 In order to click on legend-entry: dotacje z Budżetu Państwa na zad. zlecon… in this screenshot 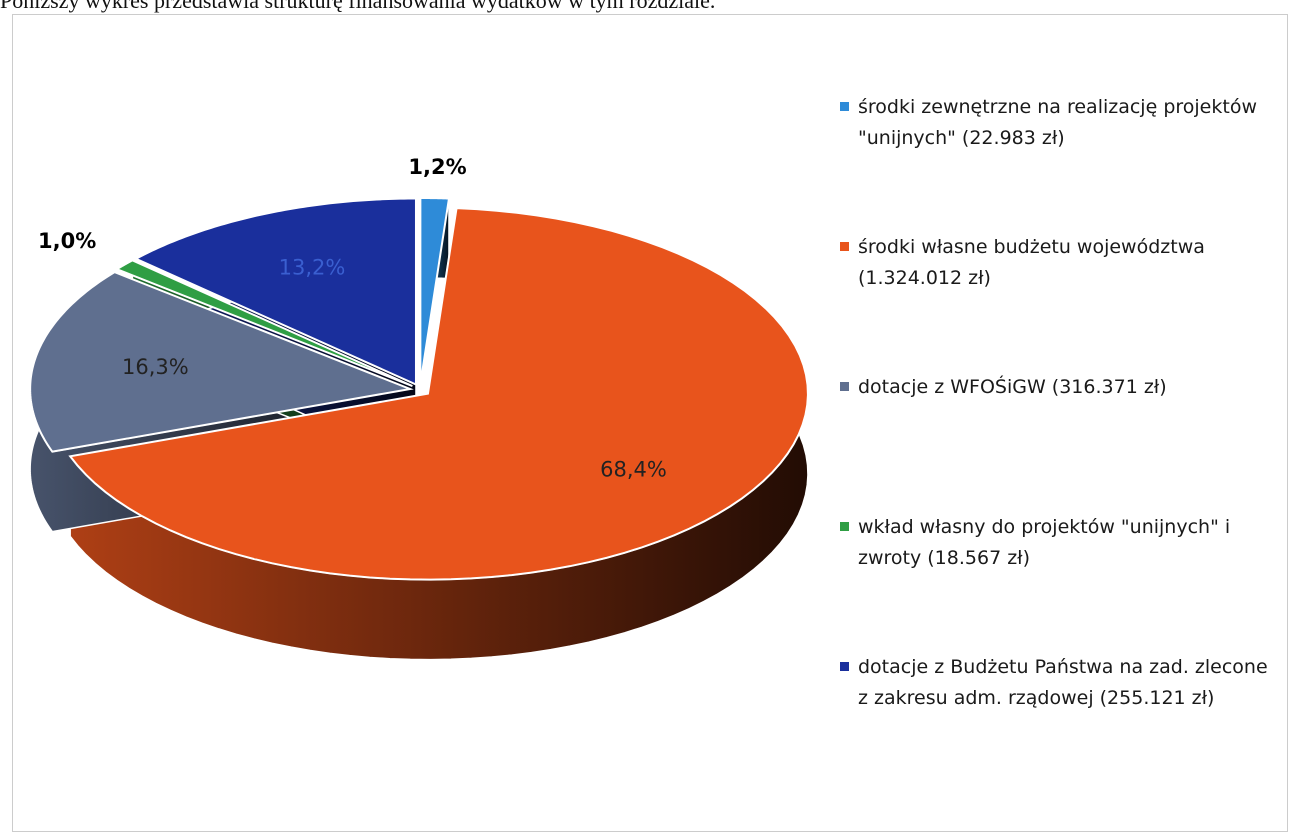, I will do `click(1058, 722)`.